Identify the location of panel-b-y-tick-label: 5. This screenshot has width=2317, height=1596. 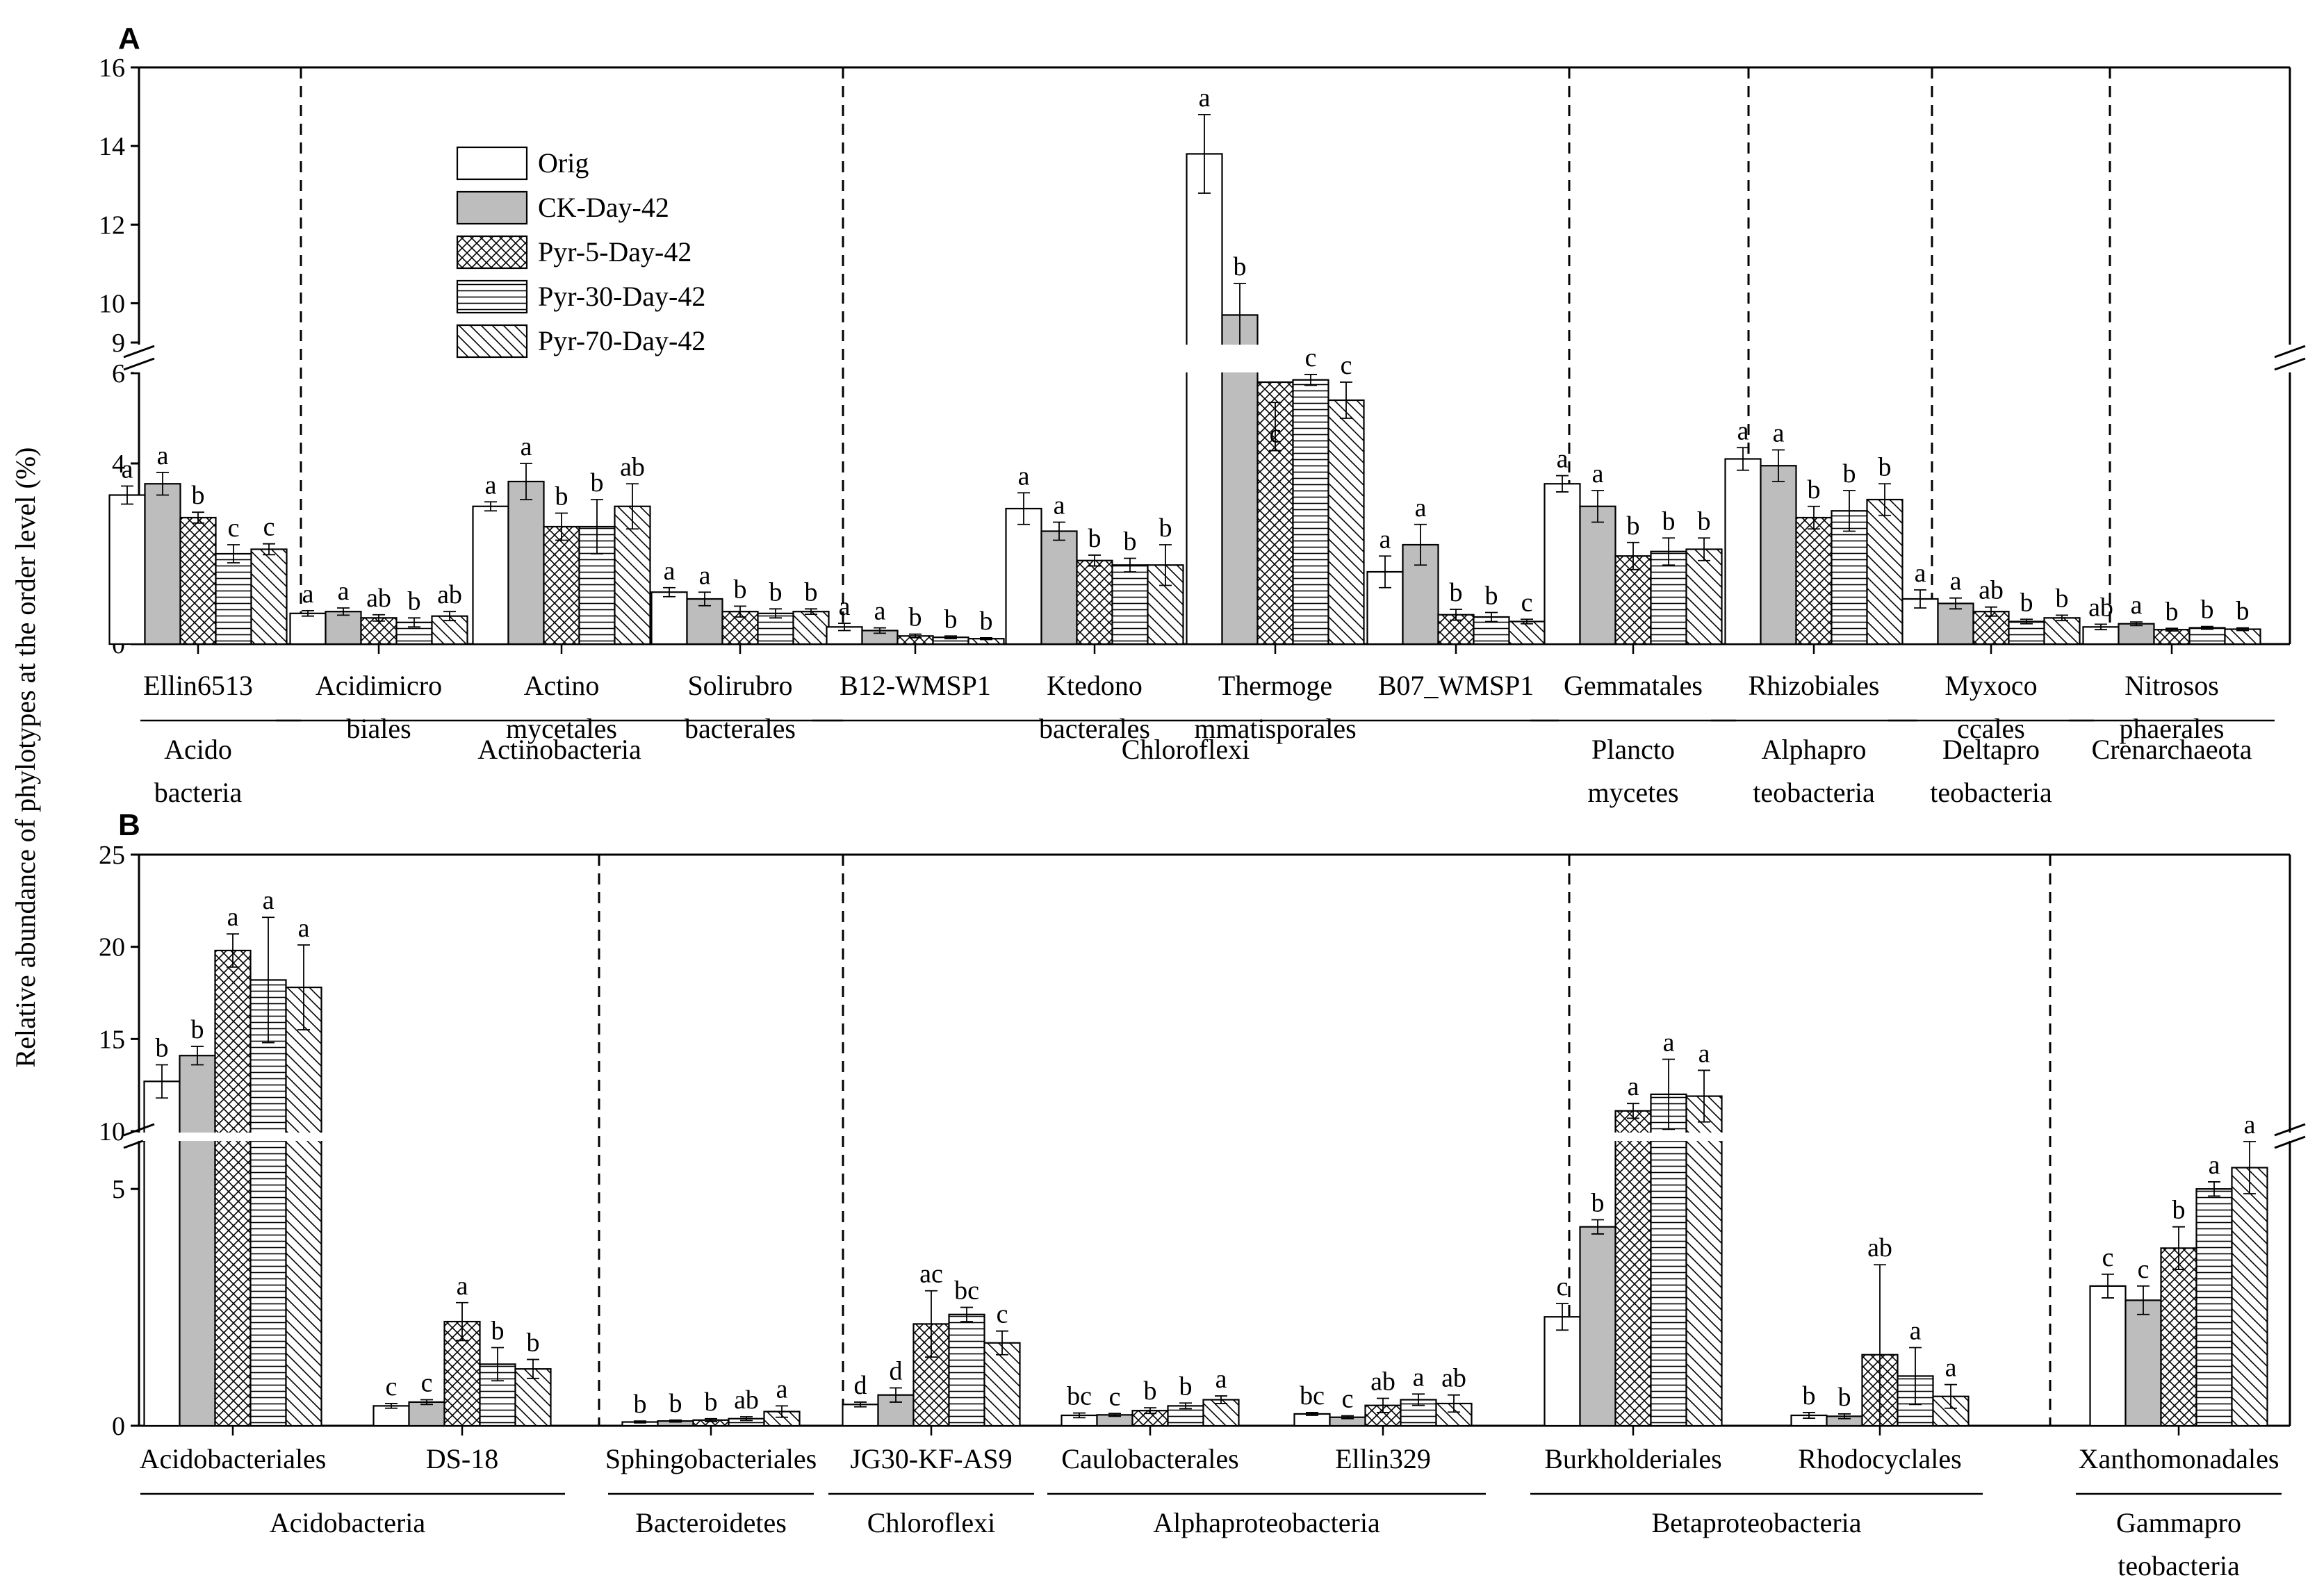
(118, 1189).